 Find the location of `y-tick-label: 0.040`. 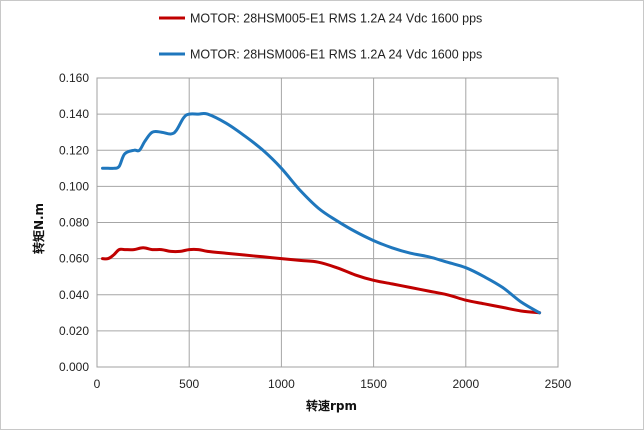

y-tick-label: 0.040 is located at coordinates (74, 295).